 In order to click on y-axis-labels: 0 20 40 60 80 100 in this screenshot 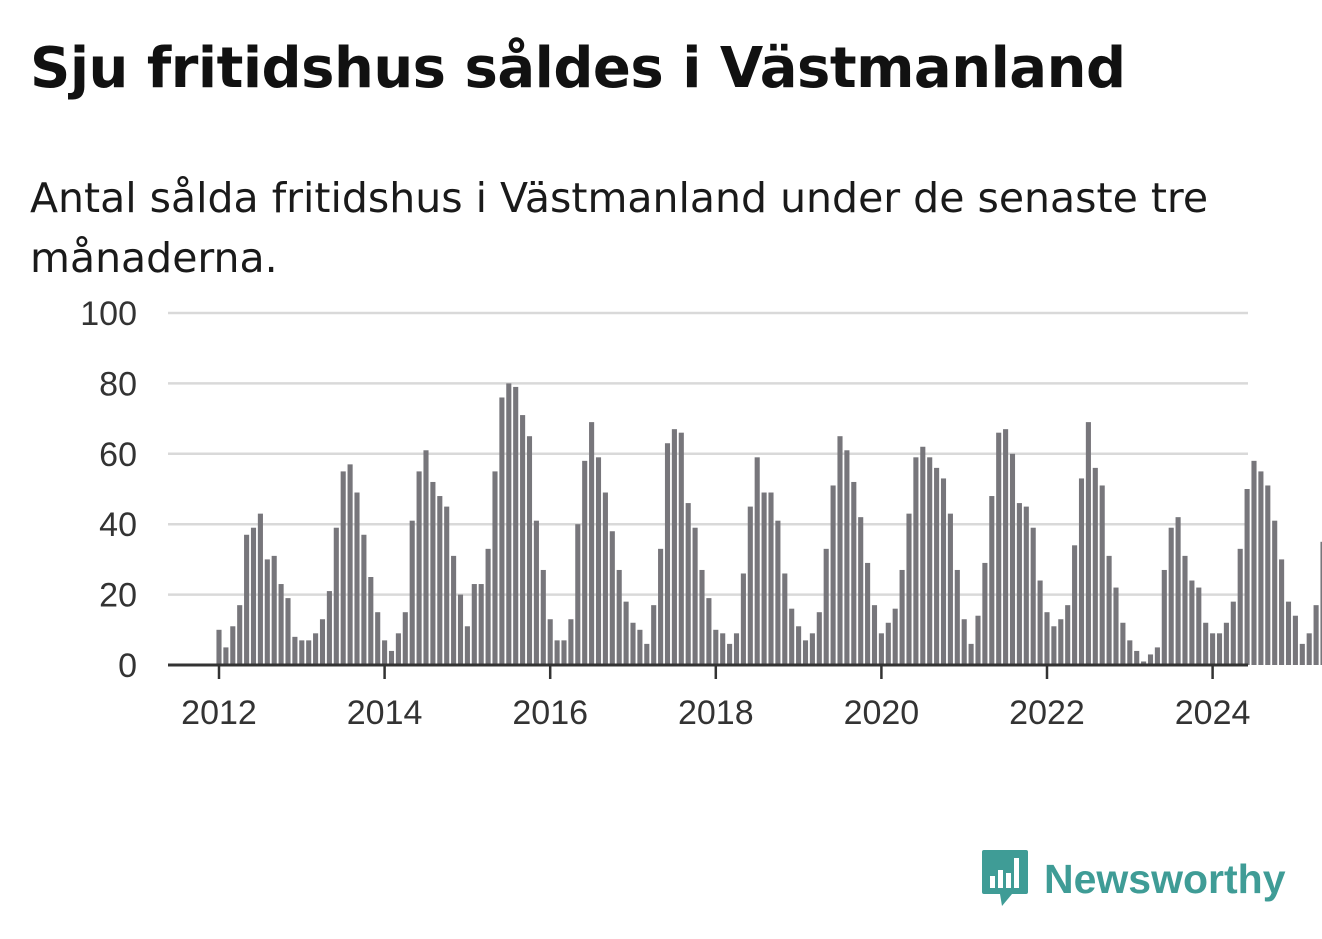, I will do `click(108, 490)`.